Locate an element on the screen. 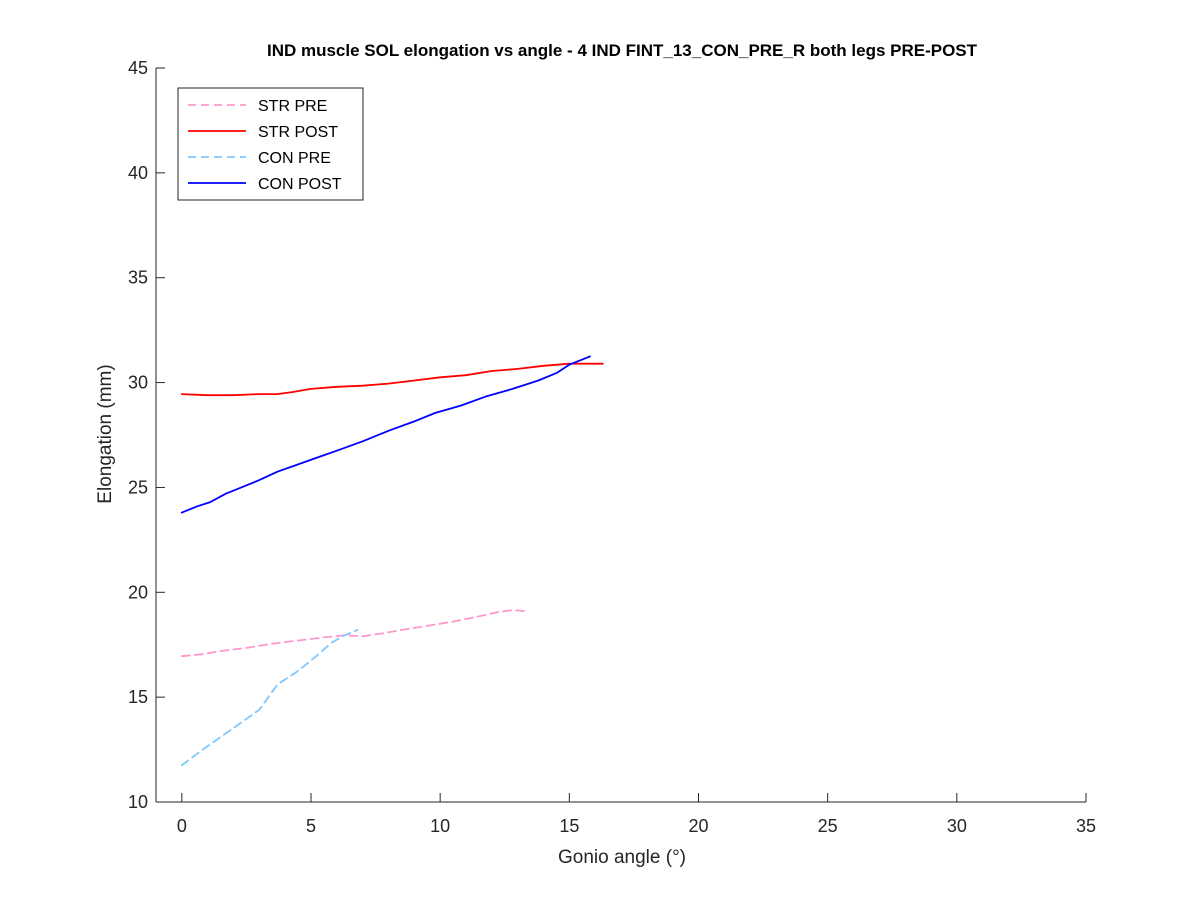 The width and height of the screenshot is (1200, 905). x-tick-label: 20 is located at coordinates (698, 826).